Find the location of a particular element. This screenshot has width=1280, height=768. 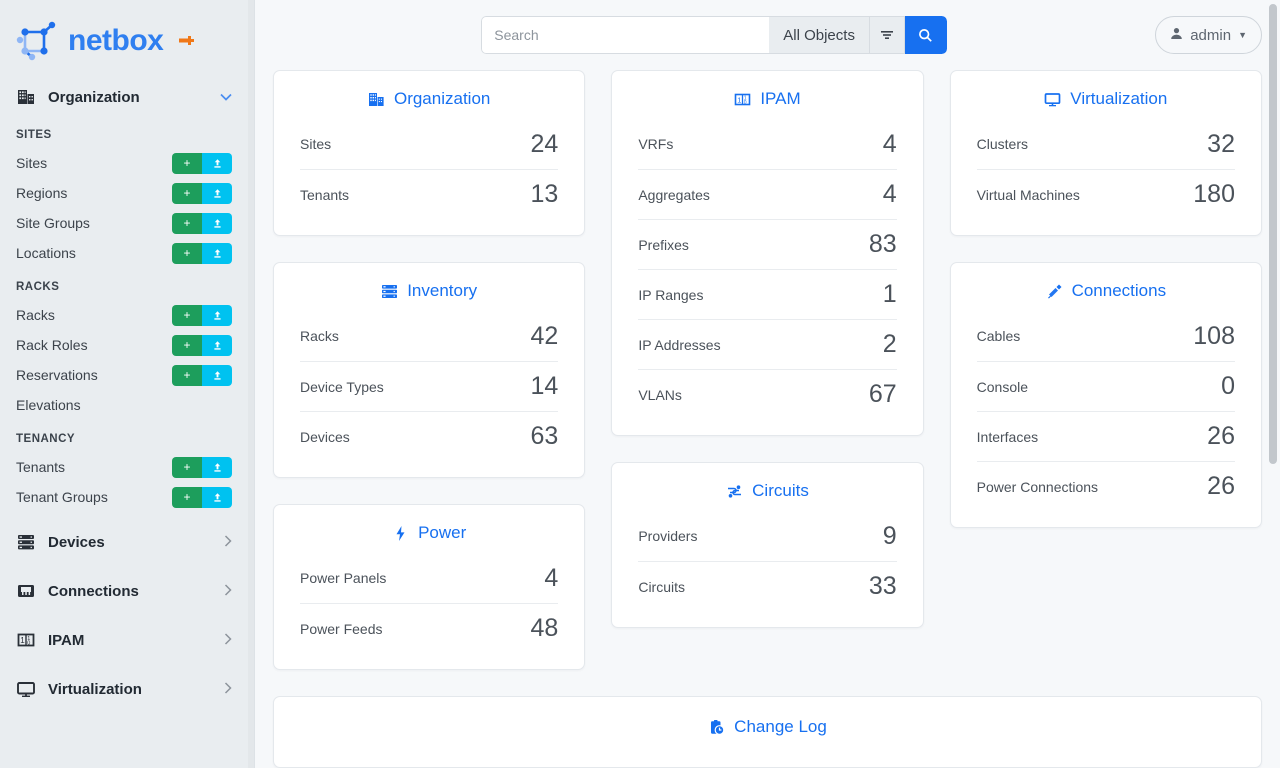

card-title-link: Virtualization is located at coordinates (1106, 102).